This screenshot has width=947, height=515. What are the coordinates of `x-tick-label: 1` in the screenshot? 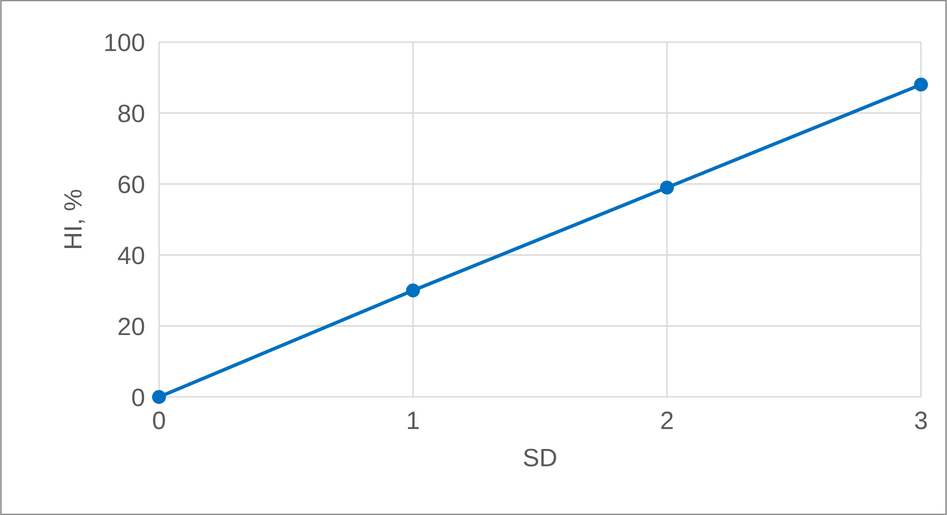 It's located at (413, 421).